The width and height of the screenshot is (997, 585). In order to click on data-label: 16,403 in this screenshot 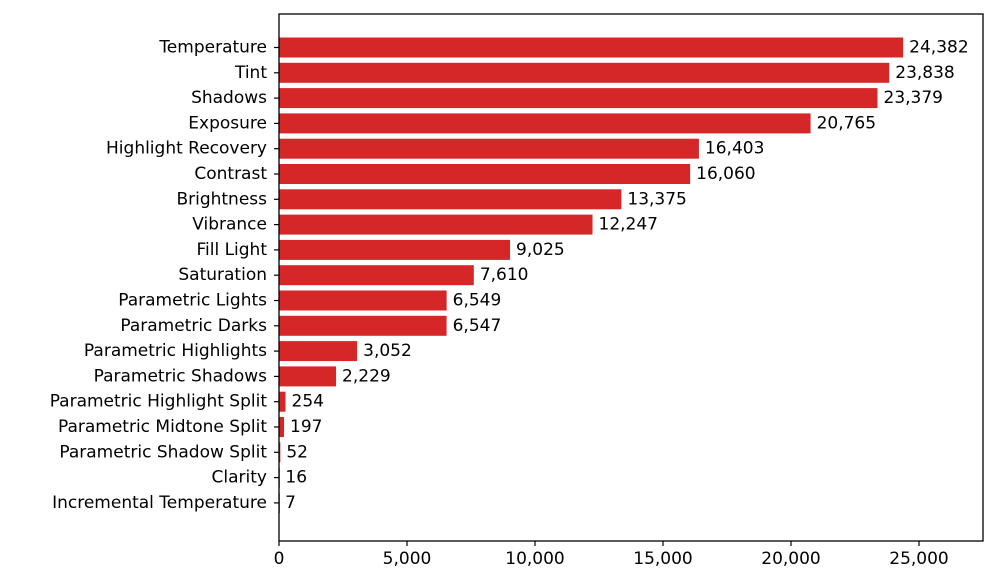, I will do `click(734, 149)`.